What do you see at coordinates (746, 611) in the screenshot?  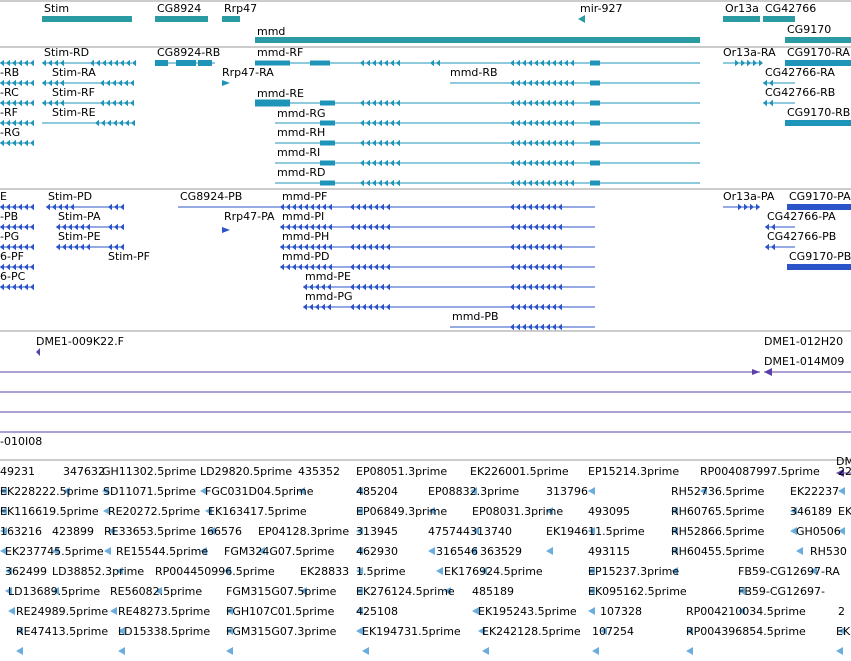 I see `est-label: RP004210034.5prime` at bounding box center [746, 611].